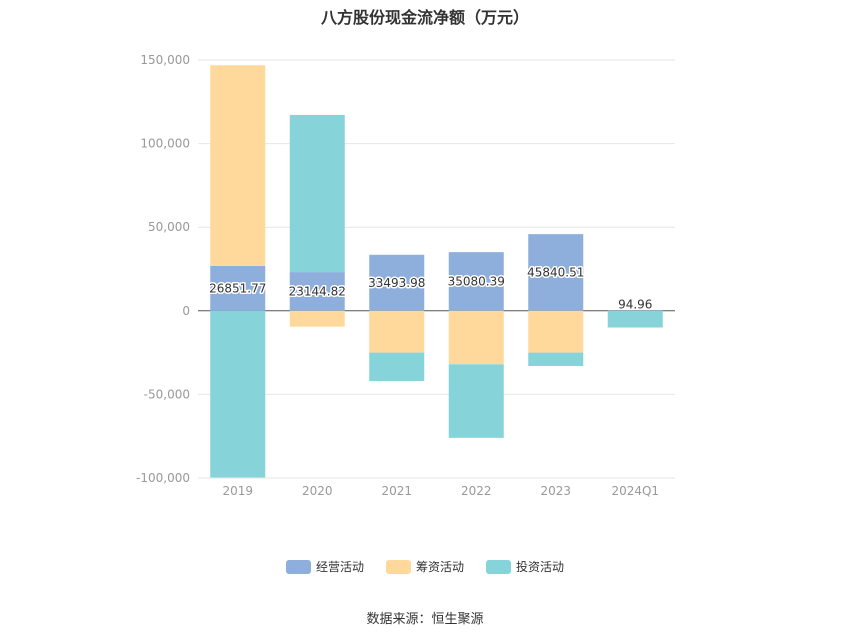 The width and height of the screenshot is (850, 637). Describe the element at coordinates (439, 567) in the screenshot. I see `legend-label: 筹资活动` at that location.